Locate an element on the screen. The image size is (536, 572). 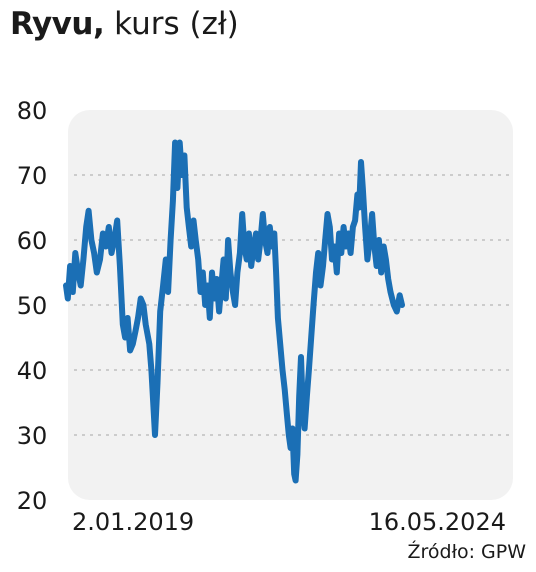
y-tick-label: 70 is located at coordinates (32, 176).